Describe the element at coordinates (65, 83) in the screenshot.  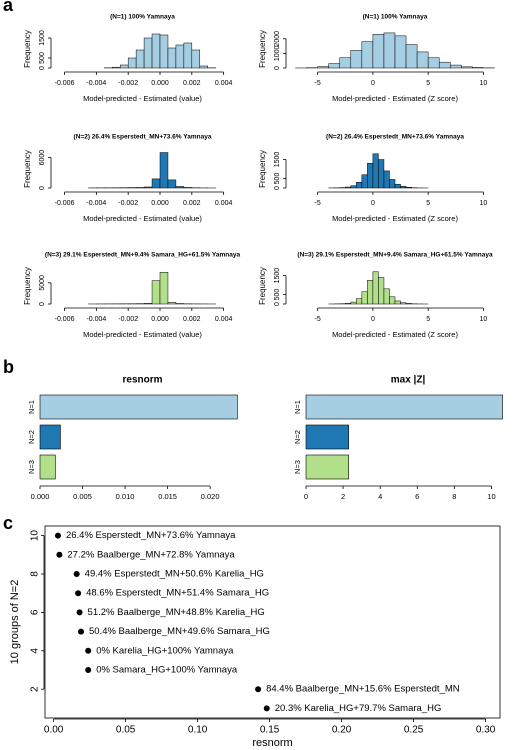
I see `x-tick-label: -0.006` at that location.